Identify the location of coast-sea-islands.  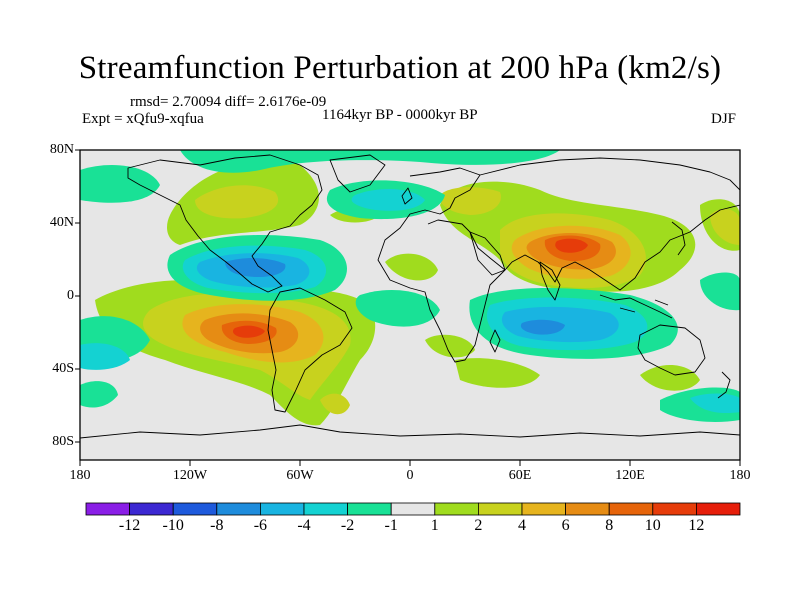
(636, 306).